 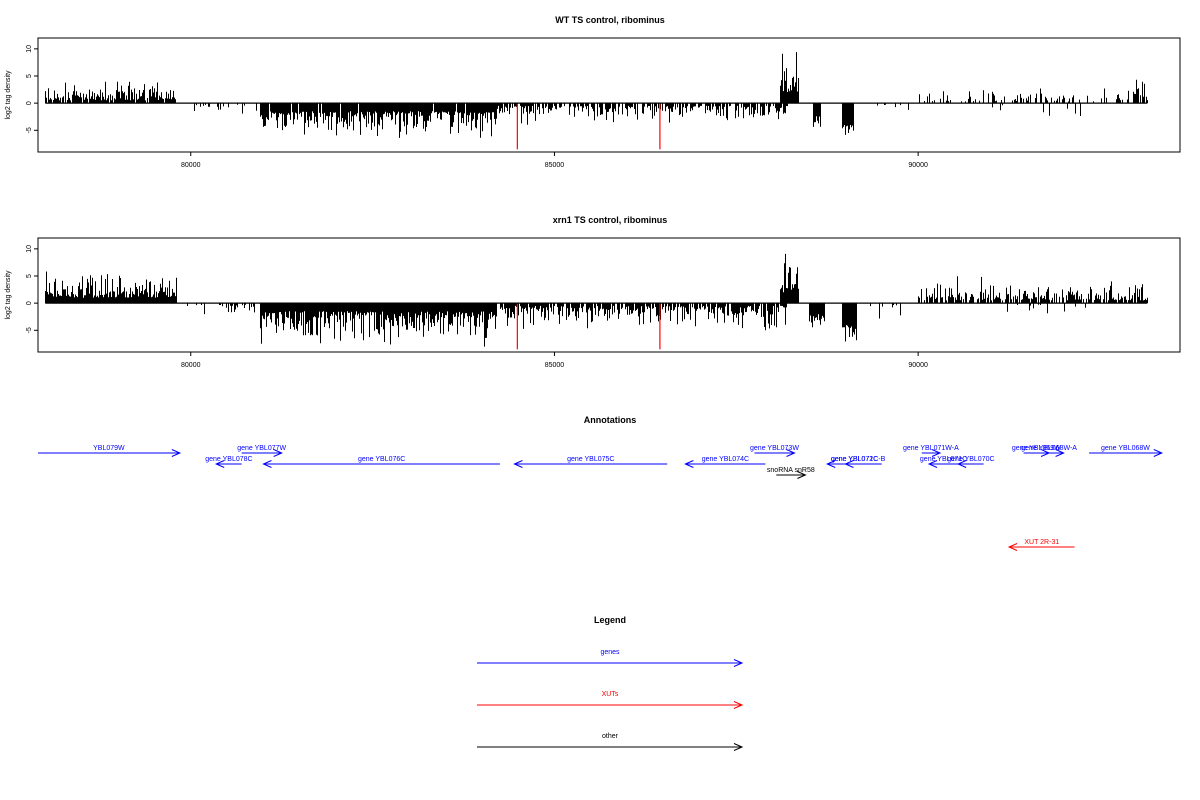 I want to click on feature-label: XUT 2R-31, so click(x=1041, y=542).